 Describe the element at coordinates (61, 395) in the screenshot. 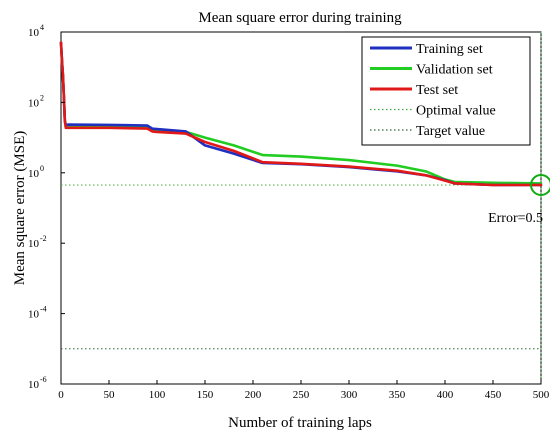

I see `x-tick-label: 0` at that location.